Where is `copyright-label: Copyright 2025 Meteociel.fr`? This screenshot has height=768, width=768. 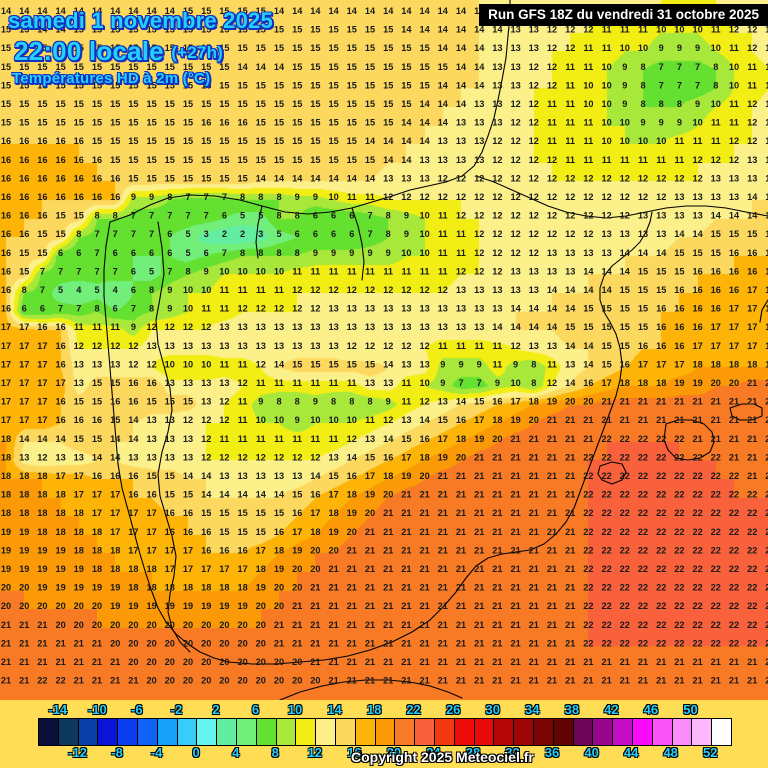 copyright-label: Copyright 2025 Meteociel.fr is located at coordinates (442, 757).